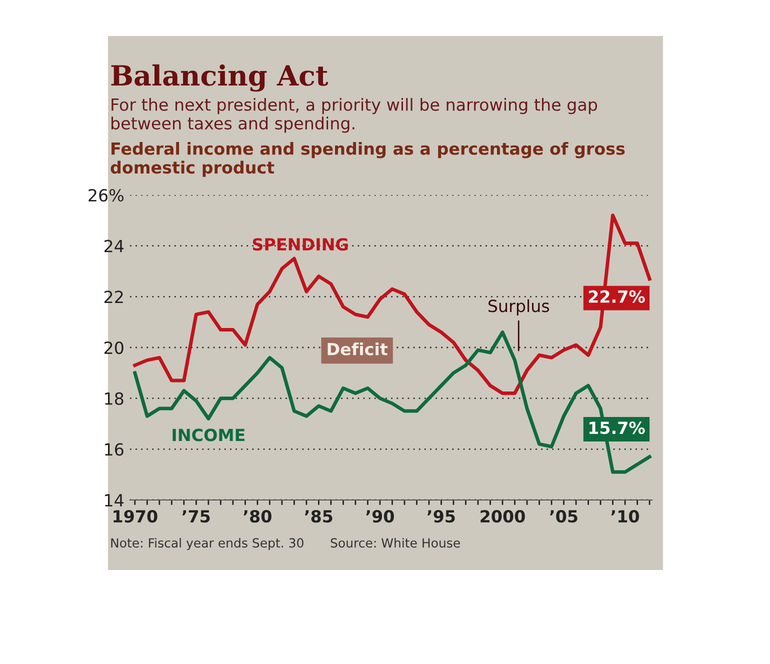 The width and height of the screenshot is (770, 664). Describe the element at coordinates (318, 516) in the screenshot. I see `x-tick-label: ’85` at that location.